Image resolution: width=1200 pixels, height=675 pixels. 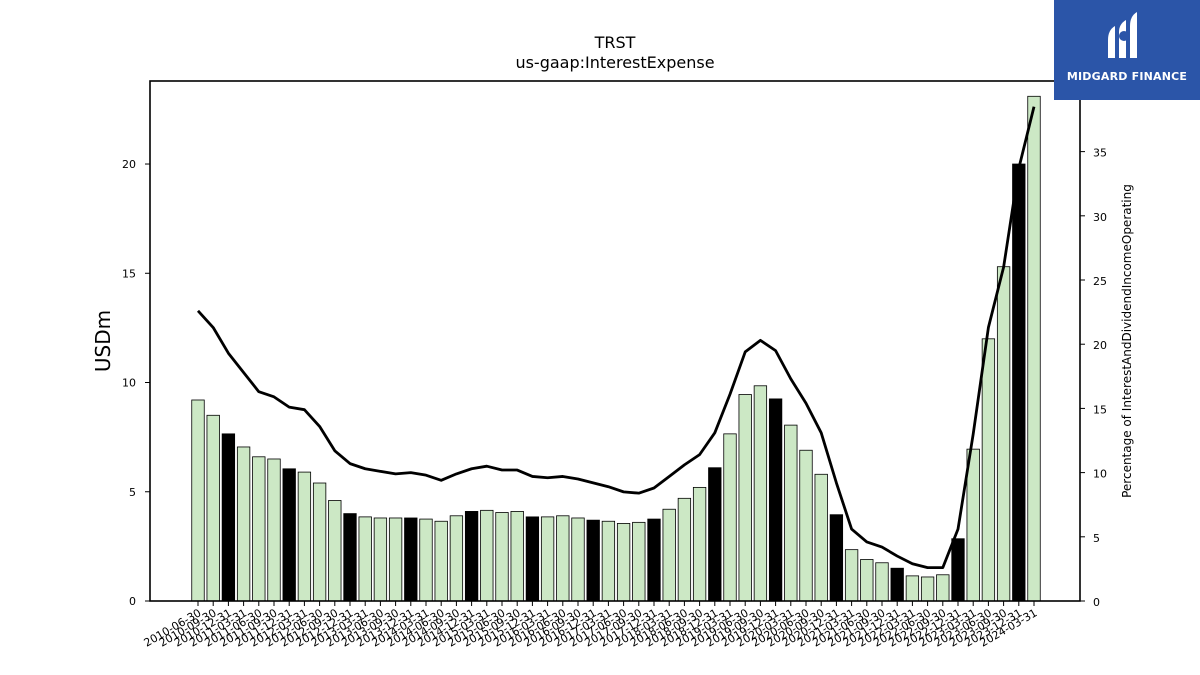 I want to click on y2-tick-label: 20, so click(x=1100, y=345).